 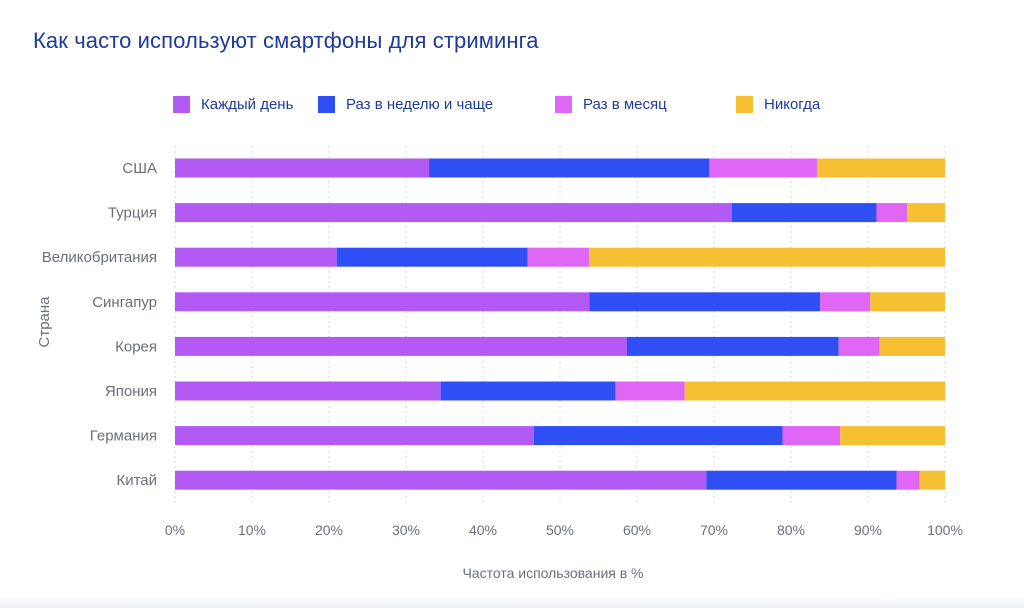 I want to click on y-axis-title: Страна, so click(x=44, y=322).